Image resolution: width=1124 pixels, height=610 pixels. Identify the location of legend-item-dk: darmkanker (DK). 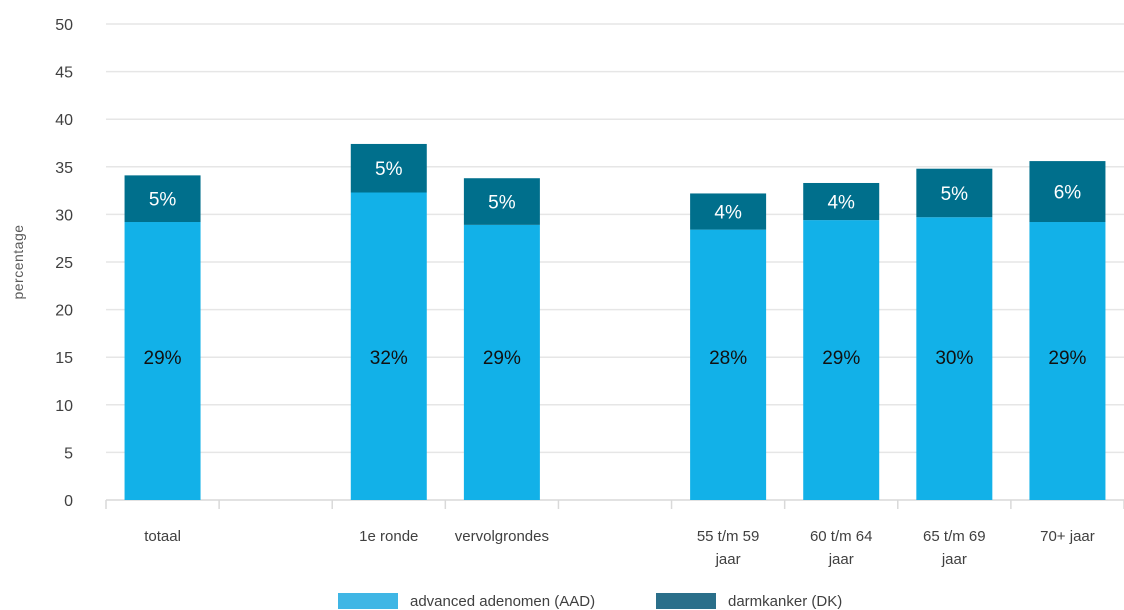
(749, 601).